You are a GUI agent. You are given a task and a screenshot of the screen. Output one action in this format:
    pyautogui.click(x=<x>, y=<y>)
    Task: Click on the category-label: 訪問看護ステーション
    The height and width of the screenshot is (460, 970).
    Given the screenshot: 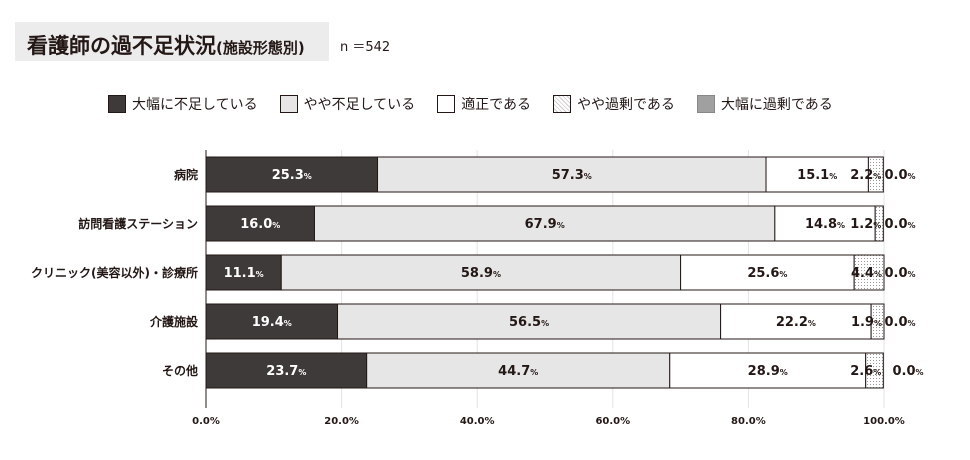 What is the action you would take?
    pyautogui.click(x=138, y=223)
    